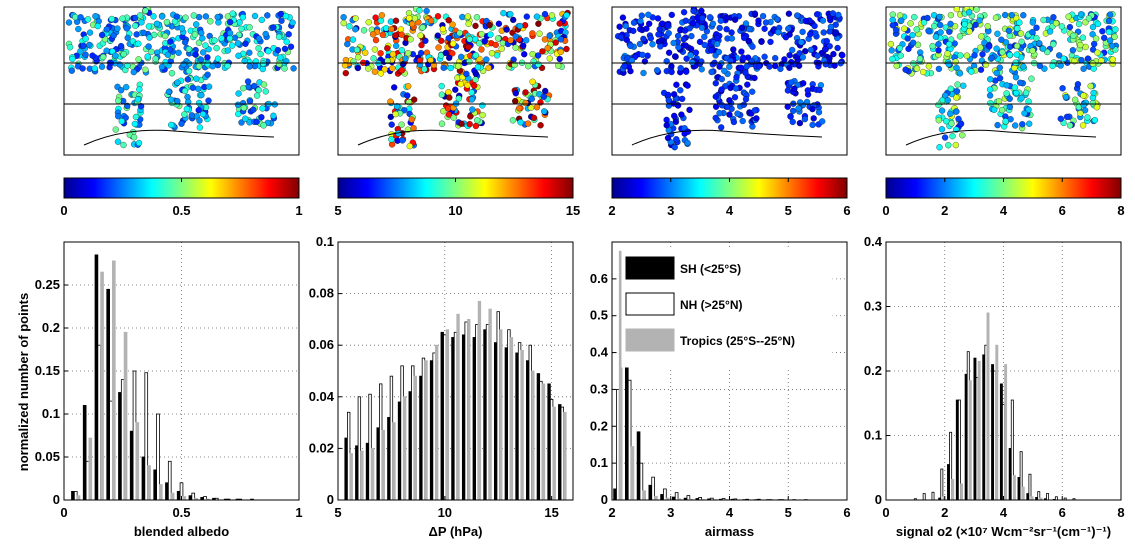 Image resolution: width=1135 pixels, height=545 pixels. What do you see at coordinates (599, 315) in the screenshot?
I see `y-tick-label: 0.5` at bounding box center [599, 315].